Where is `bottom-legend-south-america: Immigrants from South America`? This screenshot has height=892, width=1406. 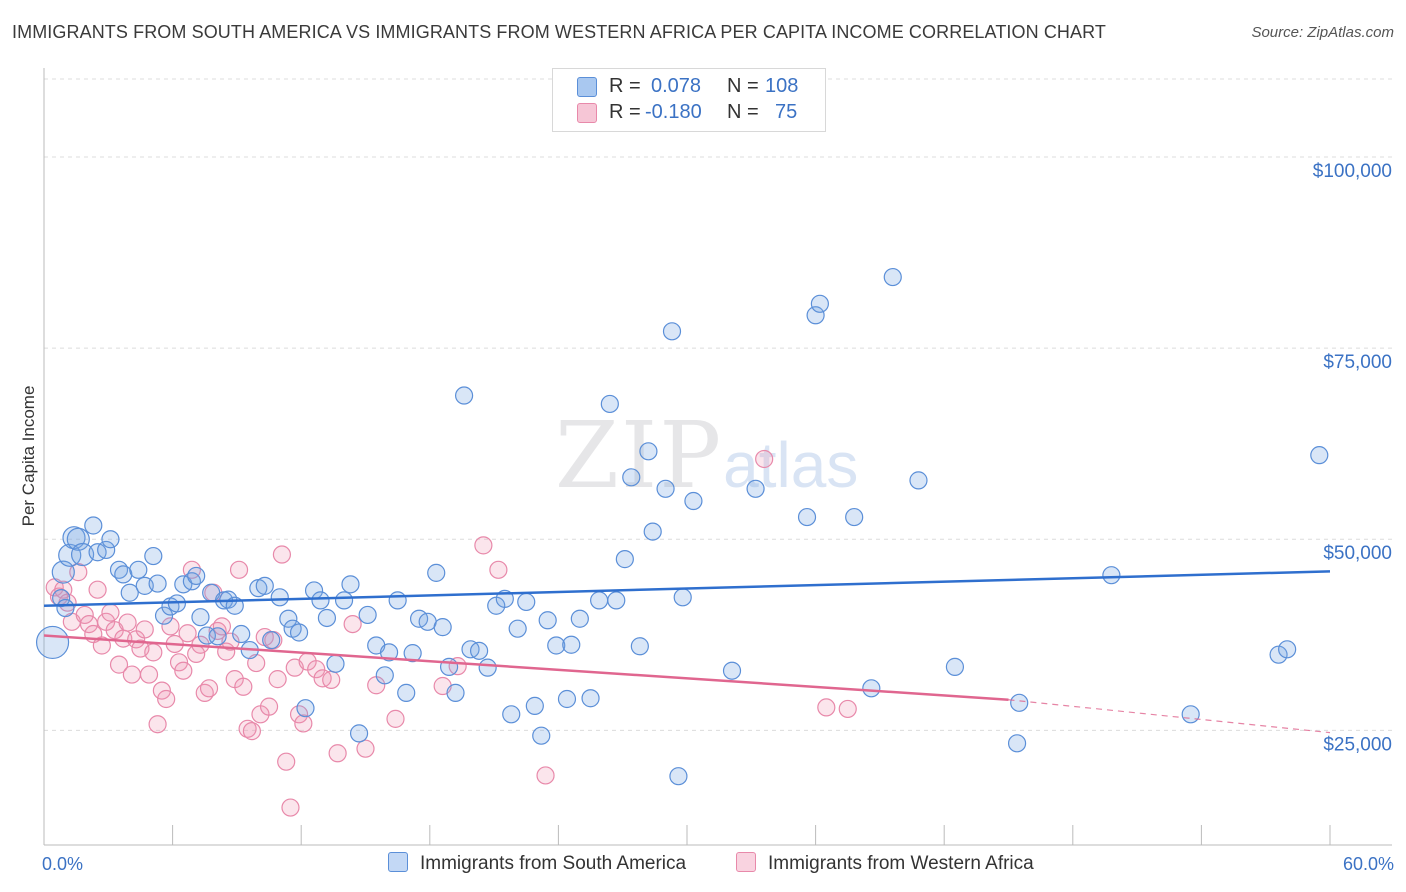
bottom-legend-south-america: Immigrants from South America is located at coordinates (537, 865).